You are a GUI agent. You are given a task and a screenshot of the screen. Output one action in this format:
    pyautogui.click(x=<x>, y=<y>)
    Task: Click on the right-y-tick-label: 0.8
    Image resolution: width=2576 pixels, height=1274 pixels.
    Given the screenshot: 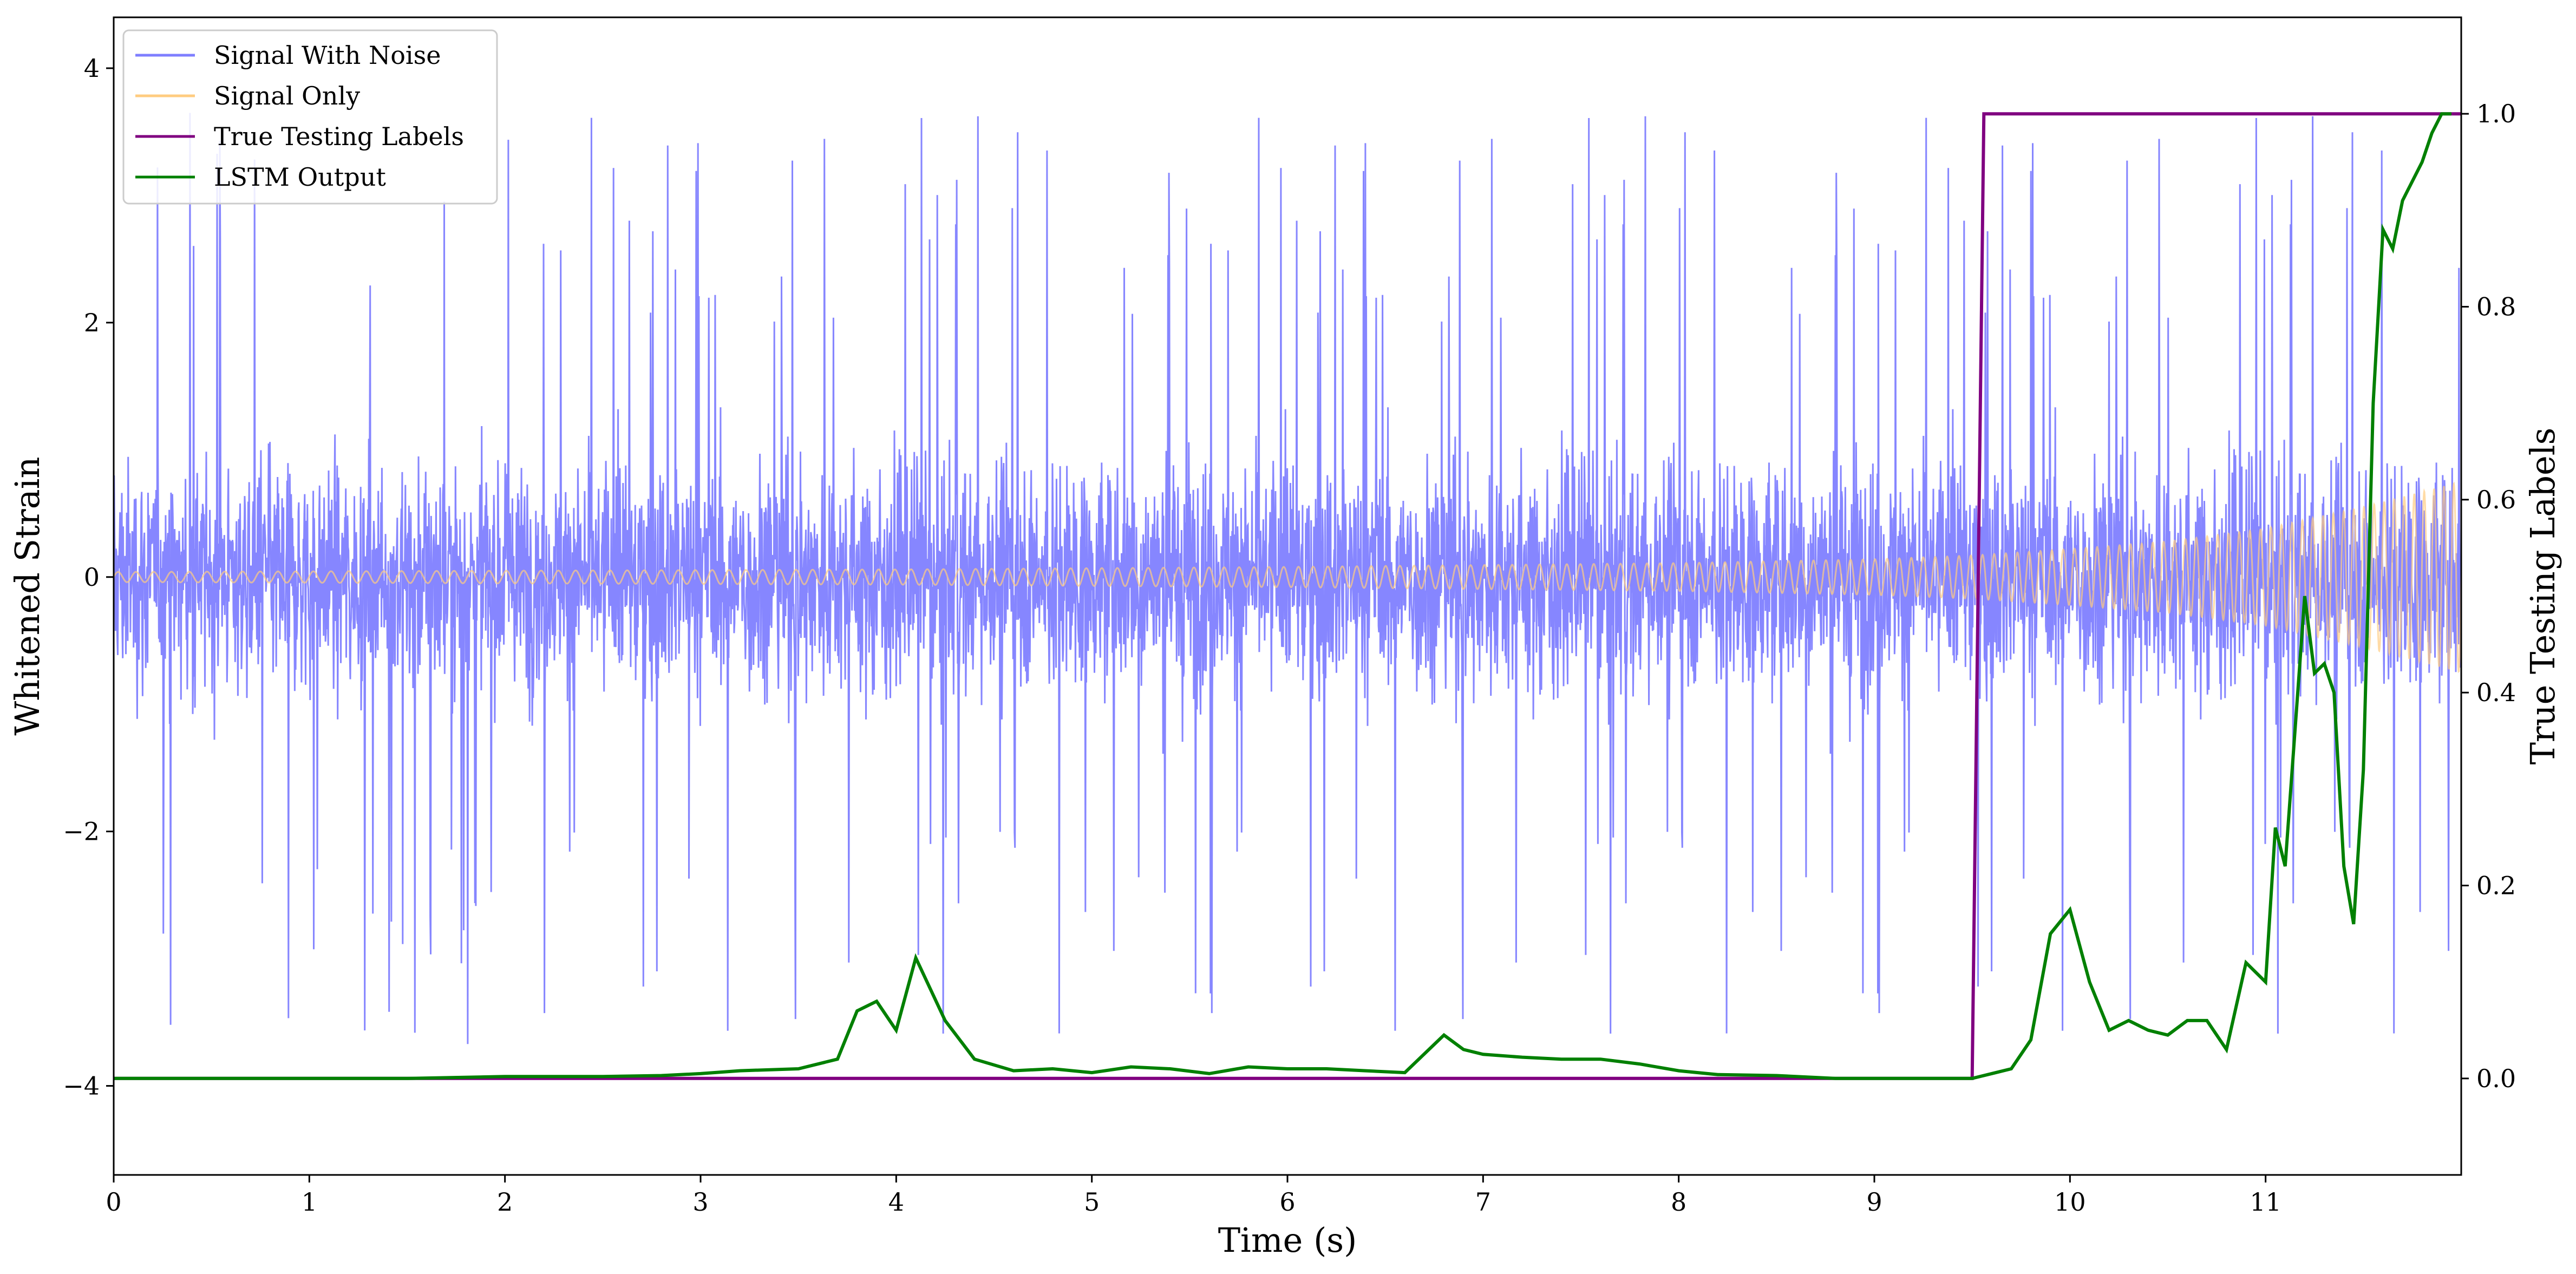 What is the action you would take?
    pyautogui.click(x=2496, y=307)
    